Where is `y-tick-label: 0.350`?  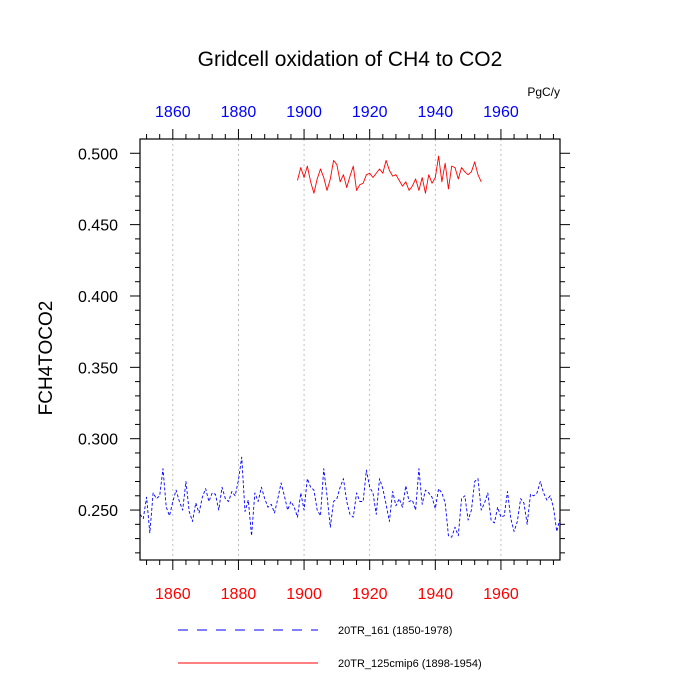
y-tick-label: 0.350 is located at coordinates (98, 368).